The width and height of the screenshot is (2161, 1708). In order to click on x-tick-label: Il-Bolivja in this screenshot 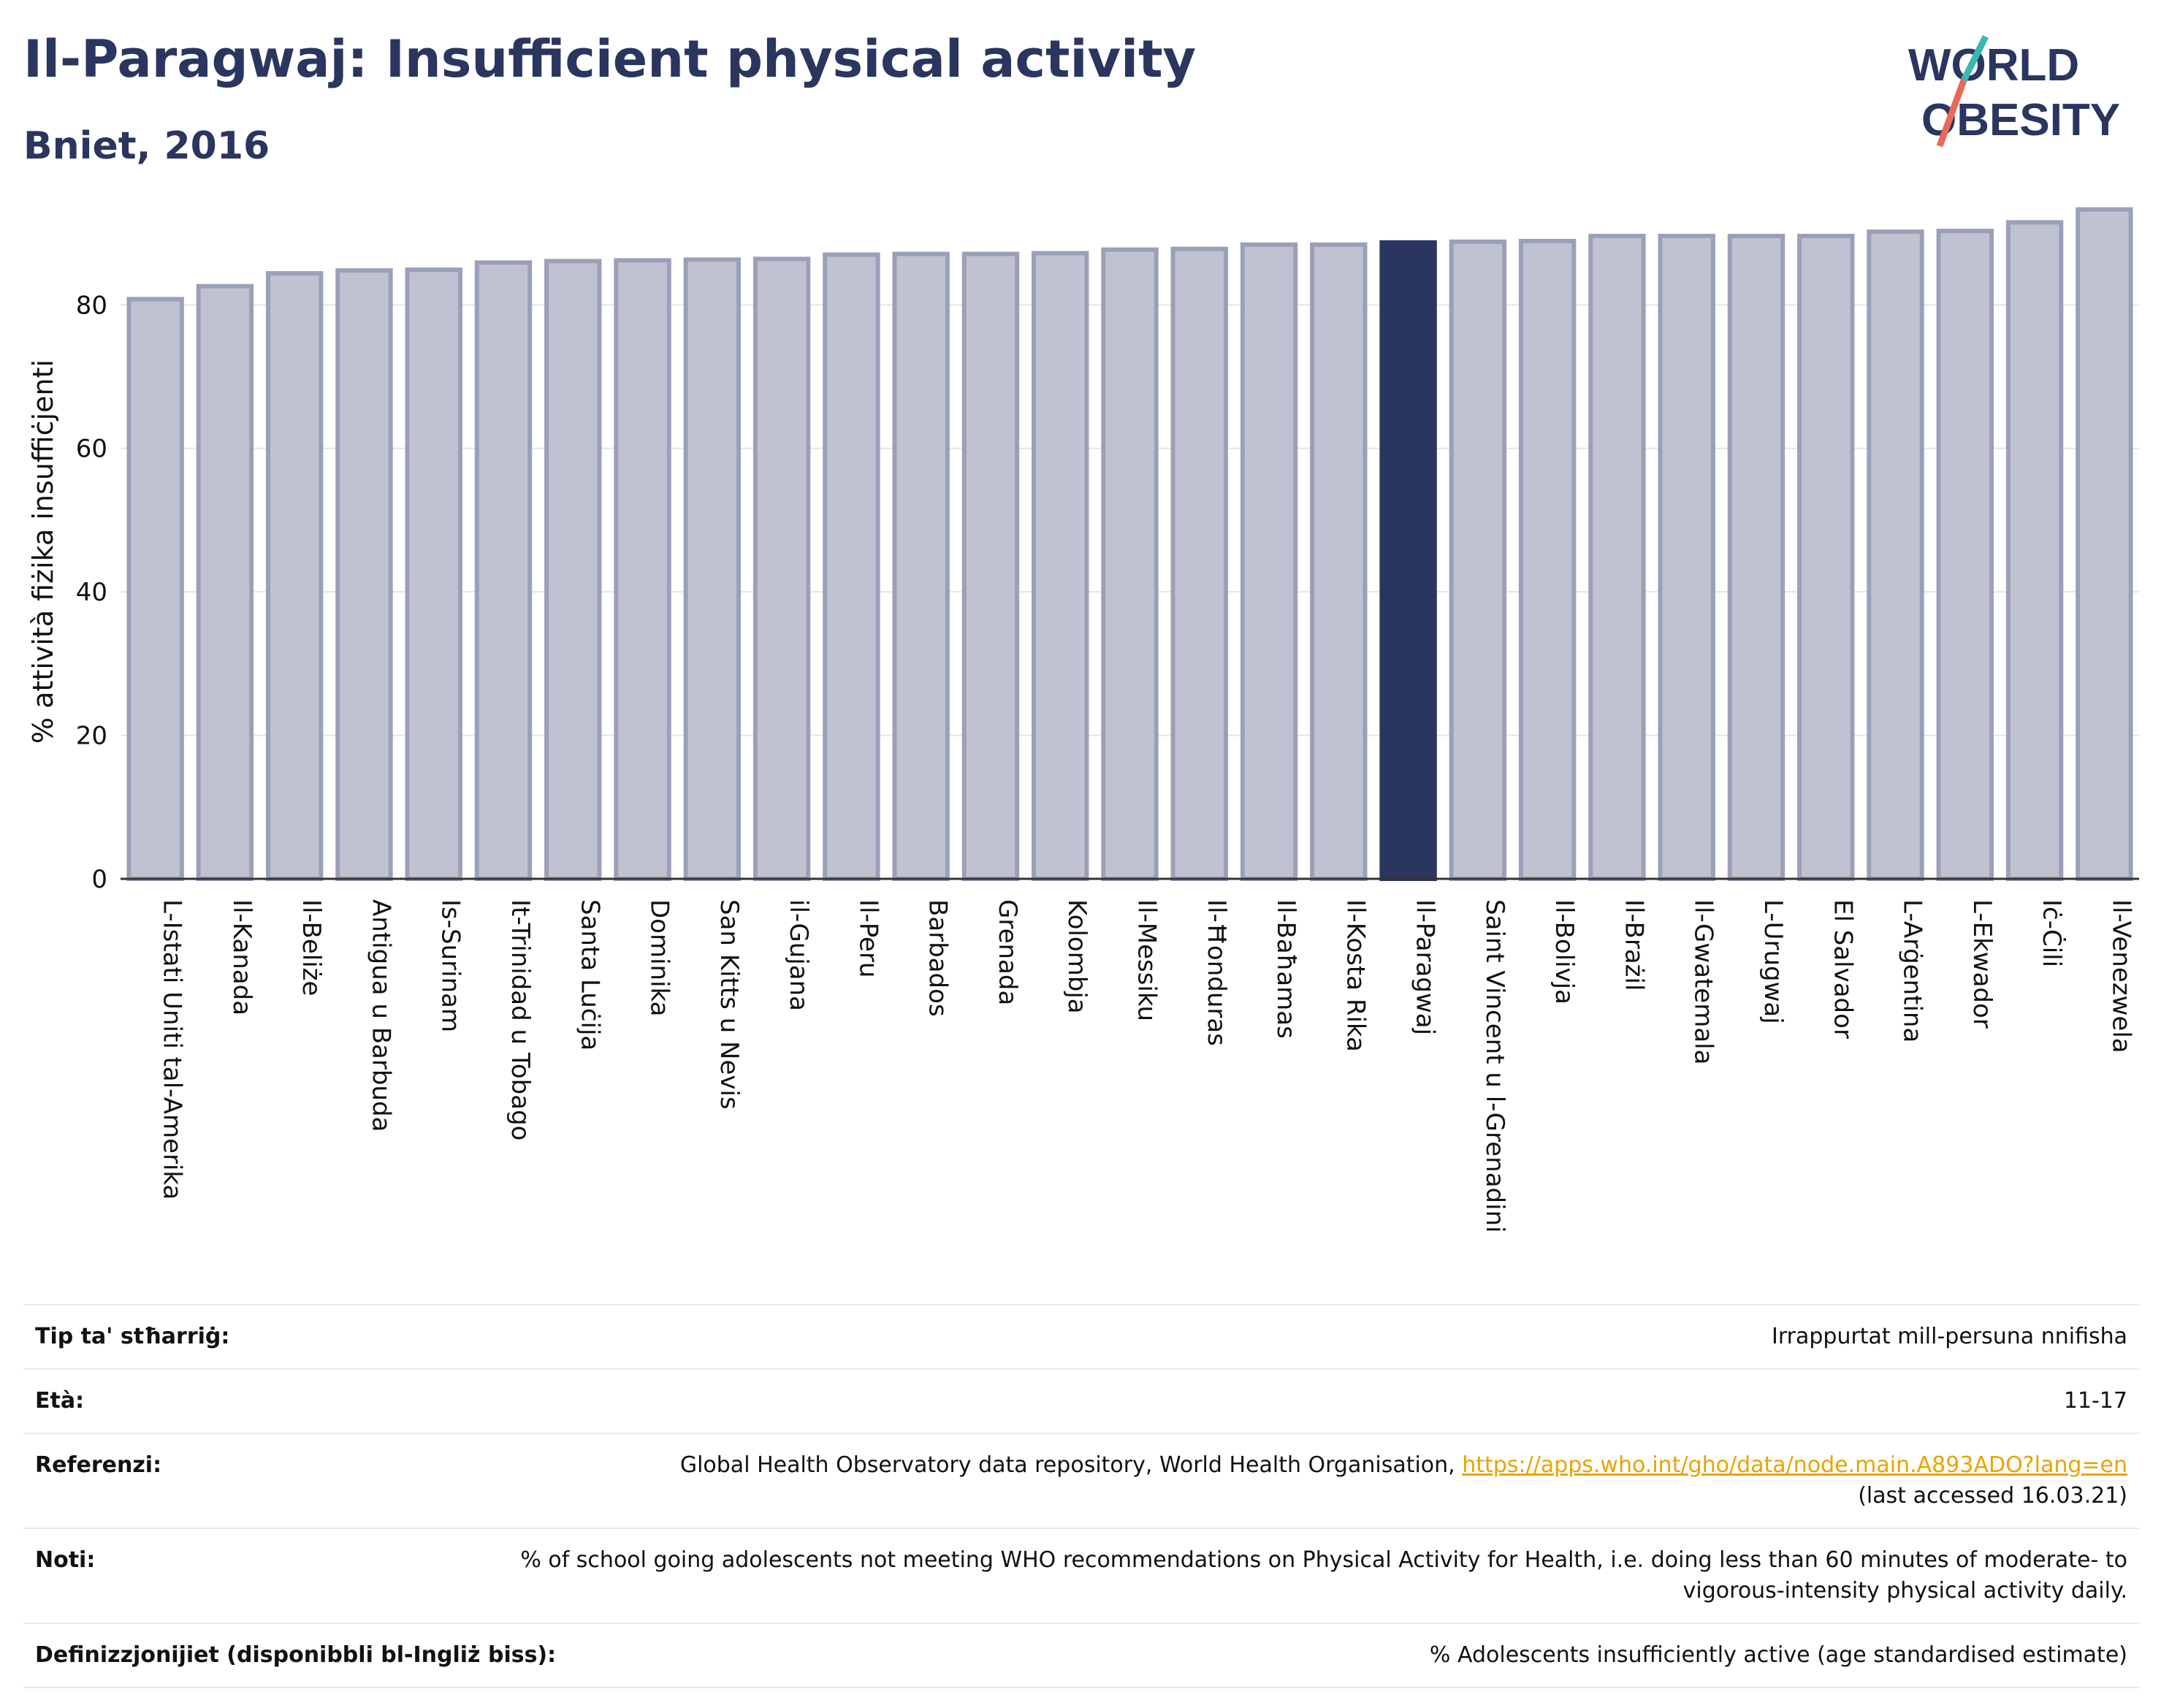, I will do `click(1565, 951)`.